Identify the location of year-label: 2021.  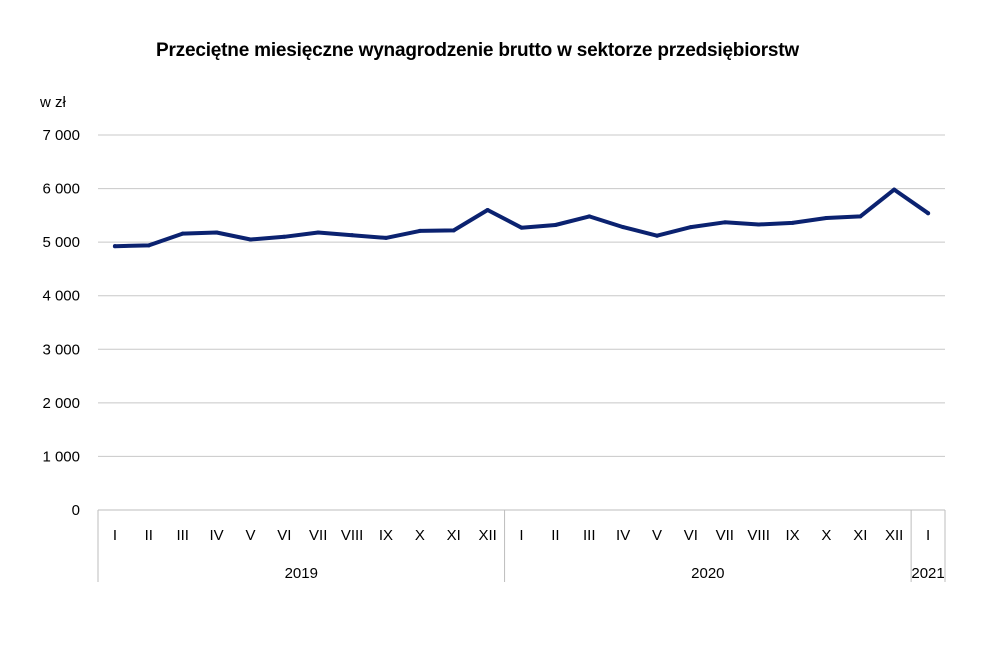
(927, 573).